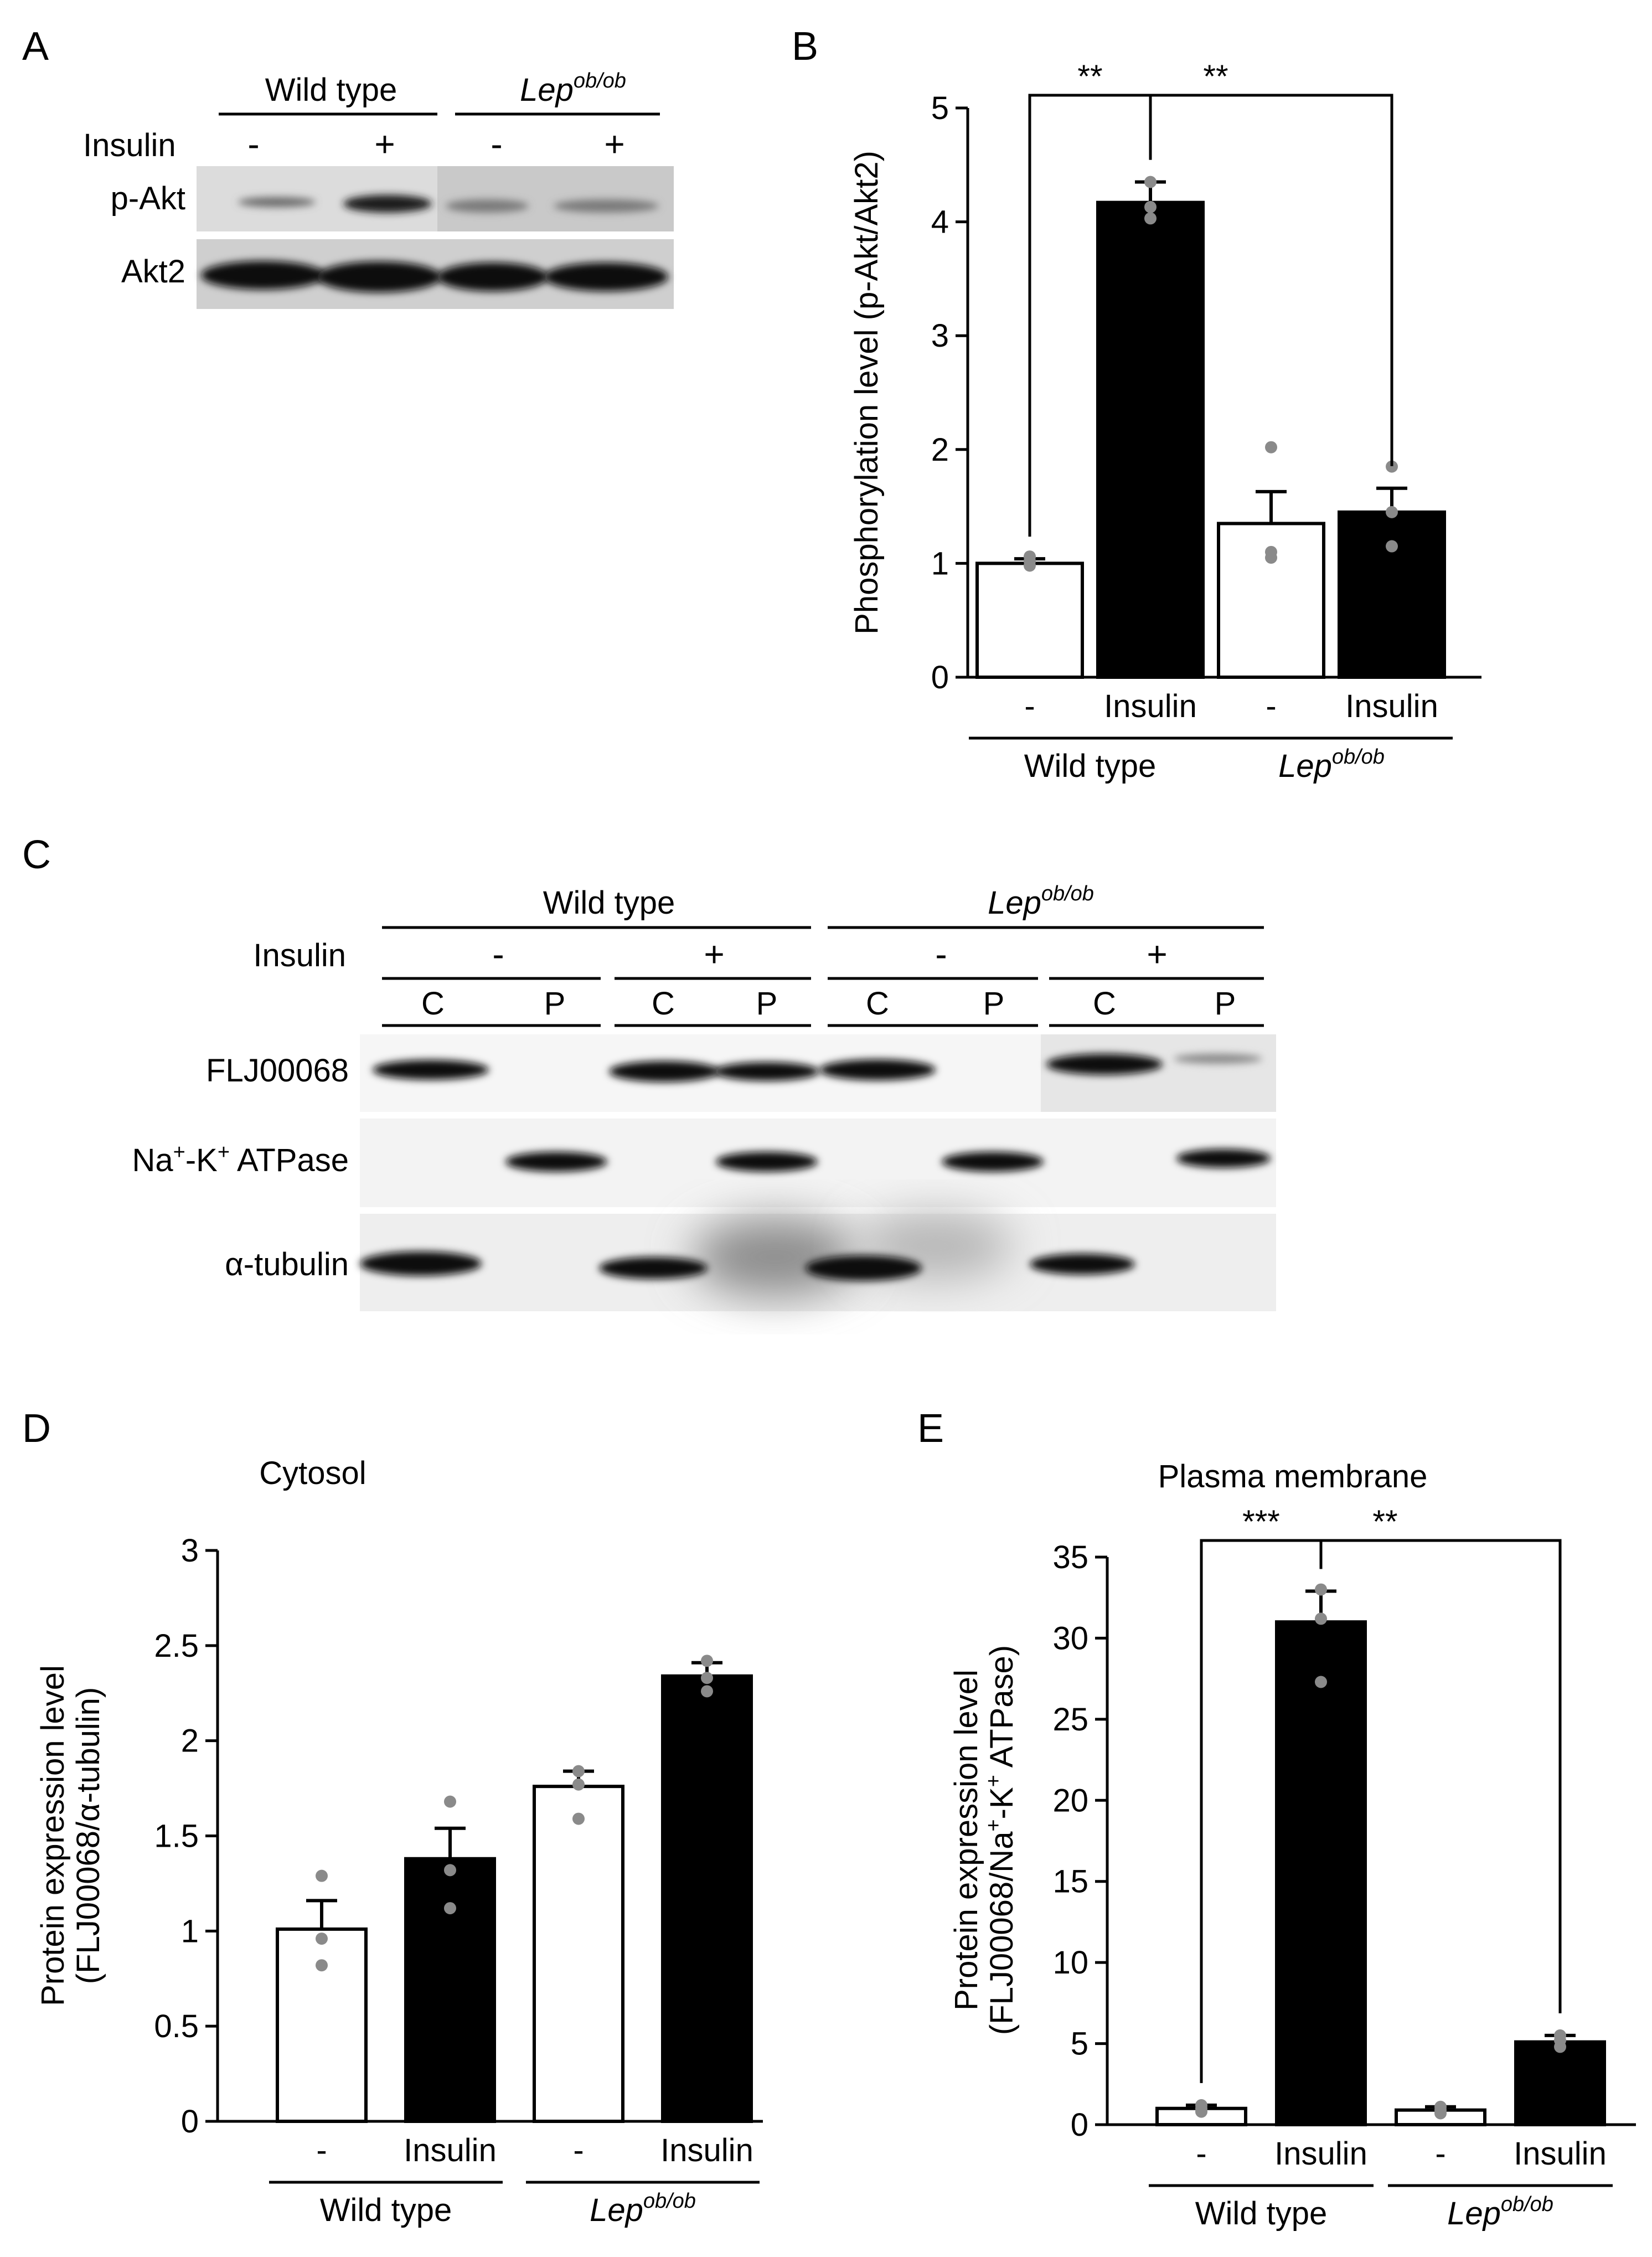 The height and width of the screenshot is (2257, 1652). I want to click on y-tick-label: 35, so click(1070, 1557).